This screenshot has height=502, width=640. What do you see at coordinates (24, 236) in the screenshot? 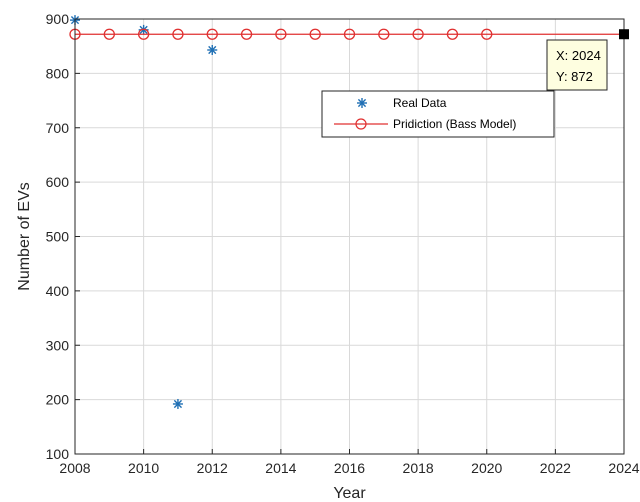
I see `y-axis-label: Number of EVs` at bounding box center [24, 236].